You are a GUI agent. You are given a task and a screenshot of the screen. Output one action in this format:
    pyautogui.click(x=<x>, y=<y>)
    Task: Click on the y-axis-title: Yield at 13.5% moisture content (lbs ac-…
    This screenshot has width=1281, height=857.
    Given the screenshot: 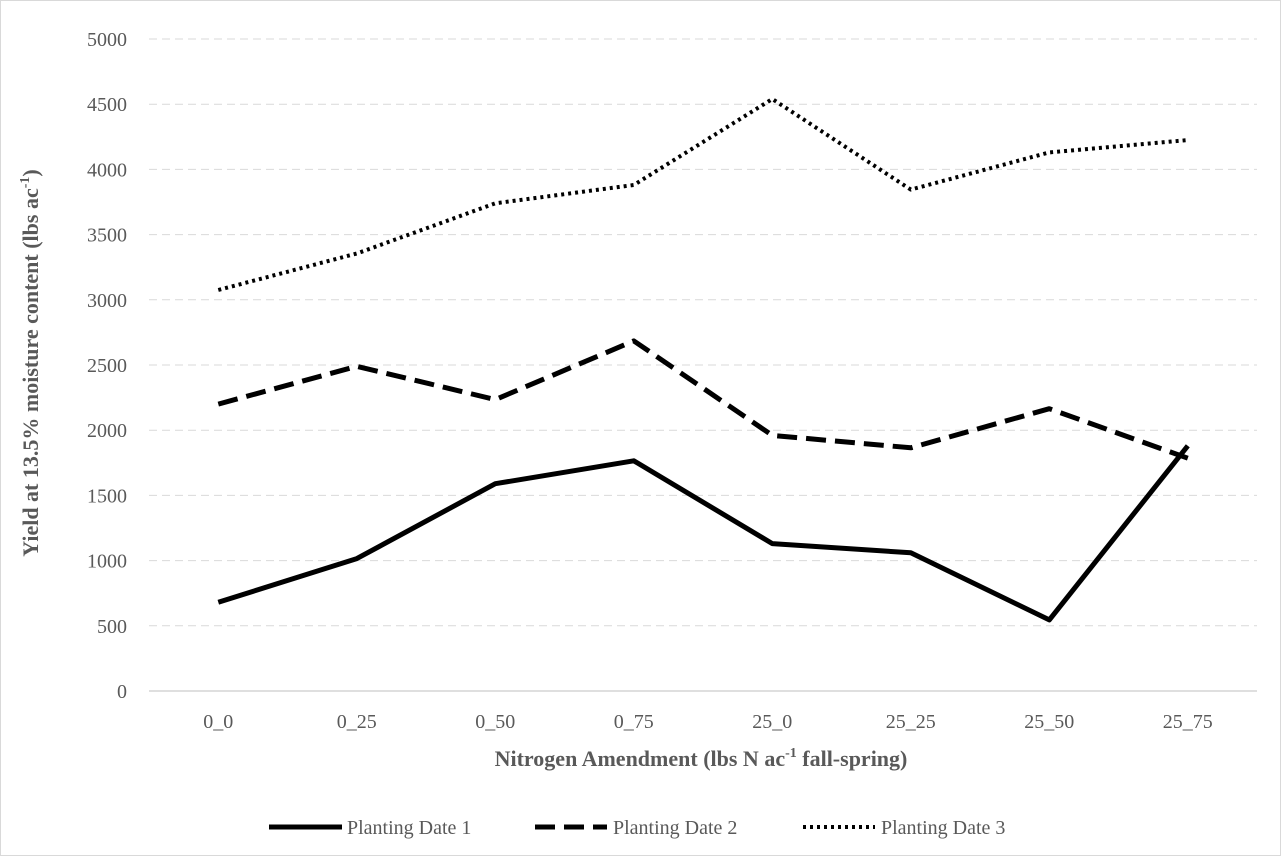 What is the action you would take?
    pyautogui.click(x=30, y=362)
    